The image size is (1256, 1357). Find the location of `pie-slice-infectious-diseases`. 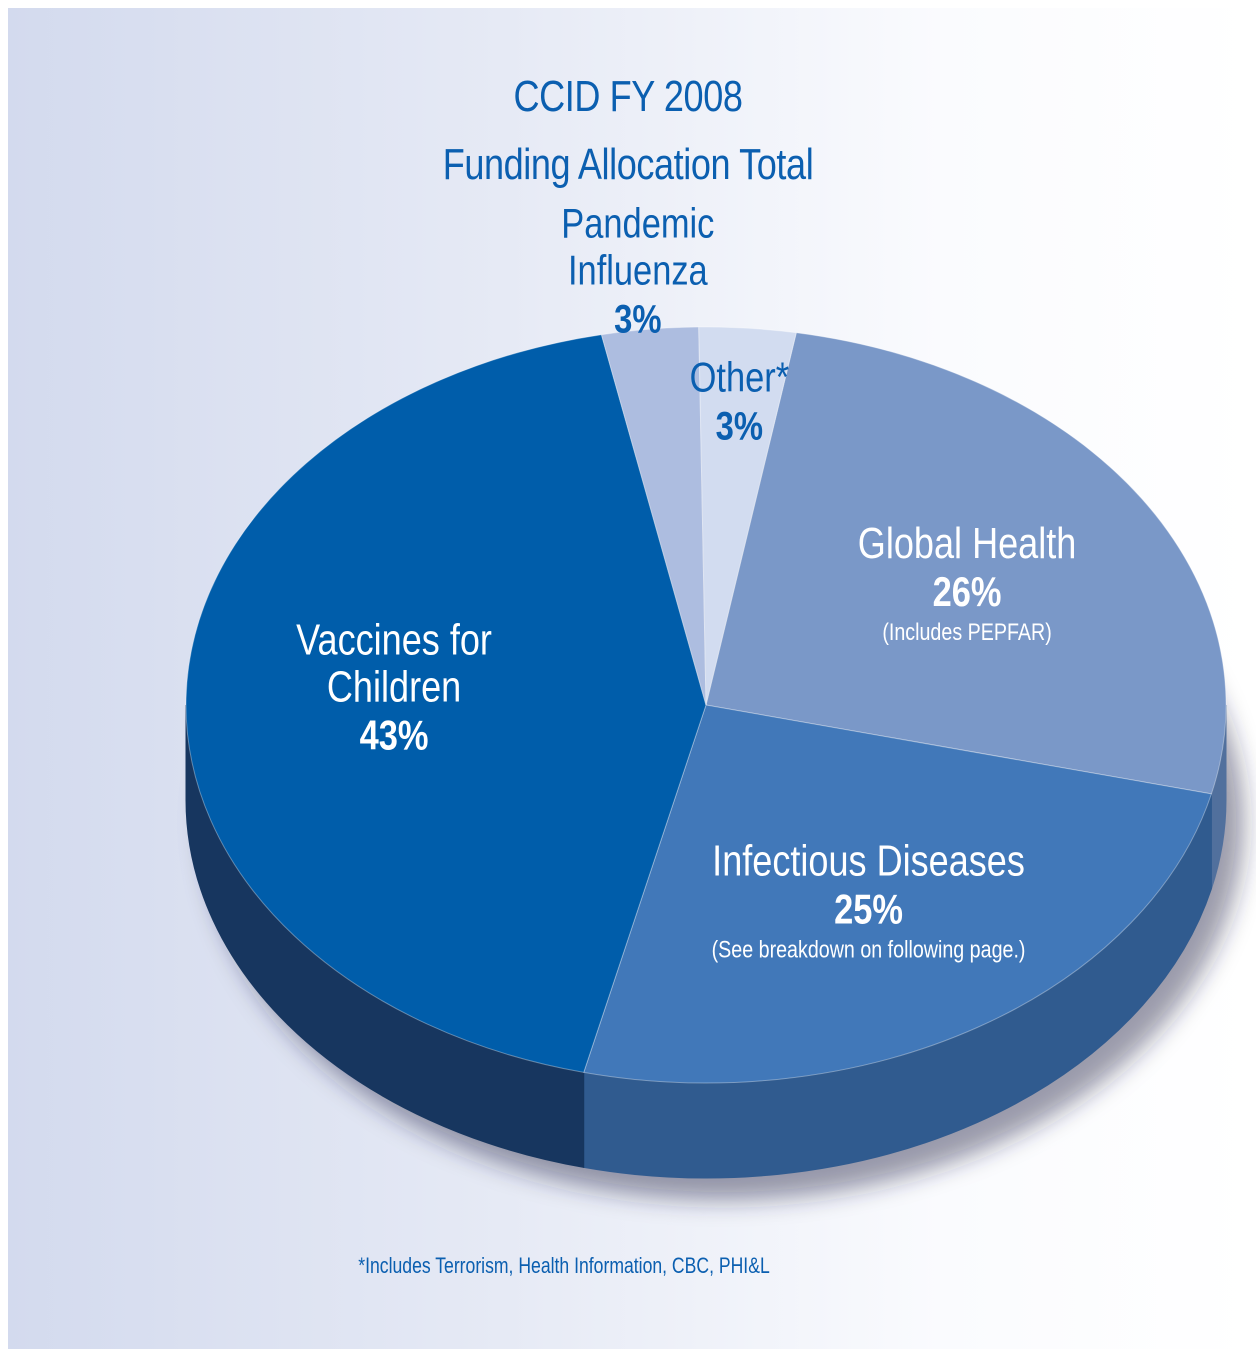

pie-slice-infectious-diseases is located at coordinates (898, 894).